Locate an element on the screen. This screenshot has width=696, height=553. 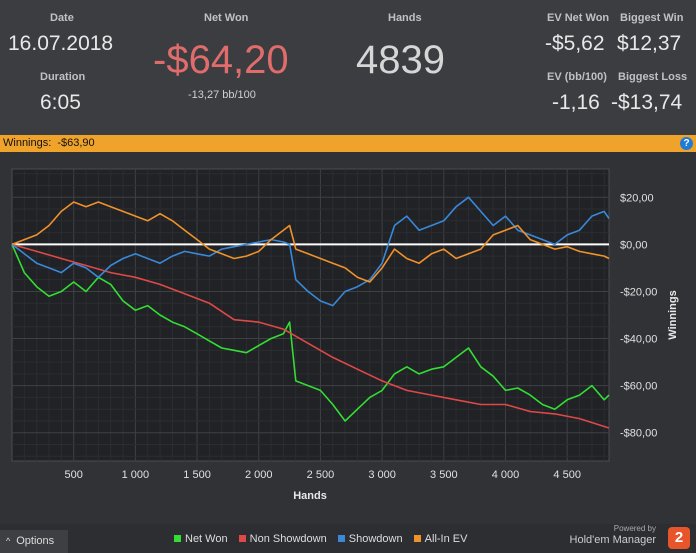
legend-item-net-won: Net Won is located at coordinates (201, 539).